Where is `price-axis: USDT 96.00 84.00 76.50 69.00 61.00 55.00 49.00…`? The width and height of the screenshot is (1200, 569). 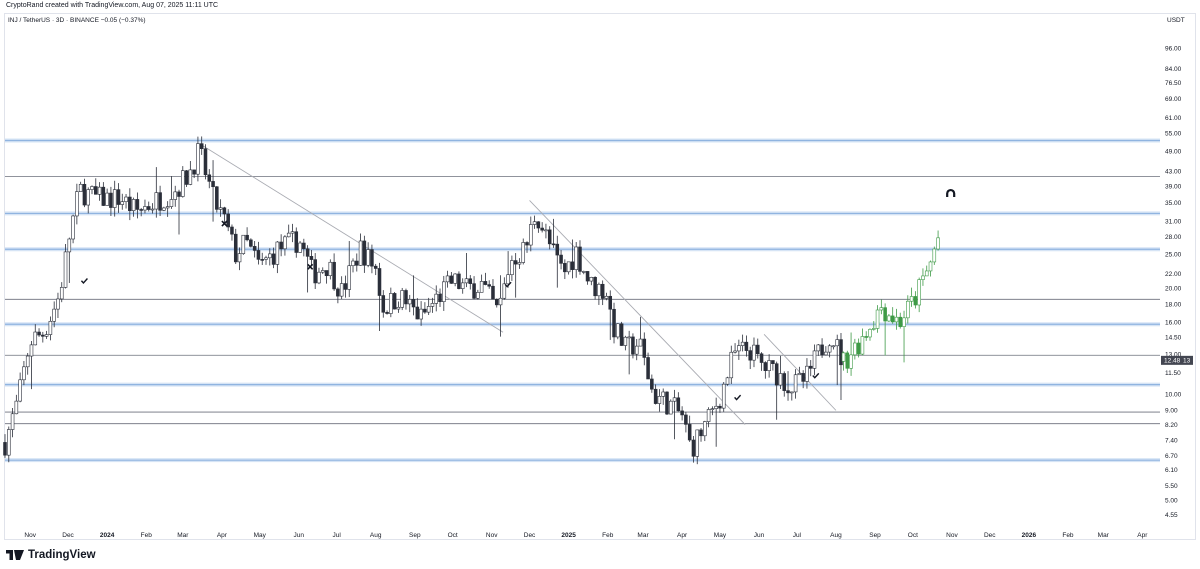 price-axis: USDT 96.00 84.00 76.50 69.00 61.00 55.00 49.00… is located at coordinates (1175, 268).